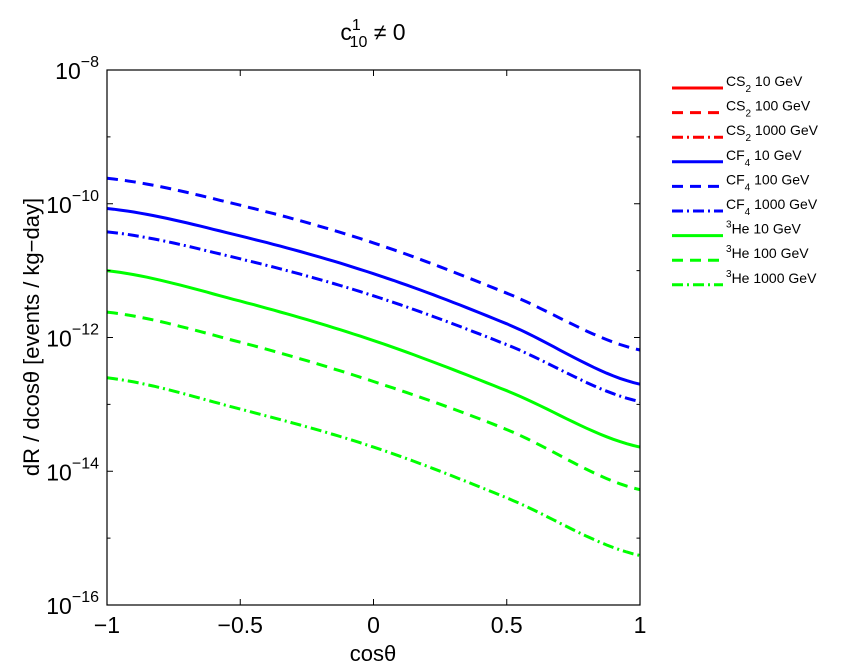 Image resolution: width=843 pixels, height=670 pixels. What do you see at coordinates (373, 625) in the screenshot?
I see `x-tick-label: 0` at bounding box center [373, 625].